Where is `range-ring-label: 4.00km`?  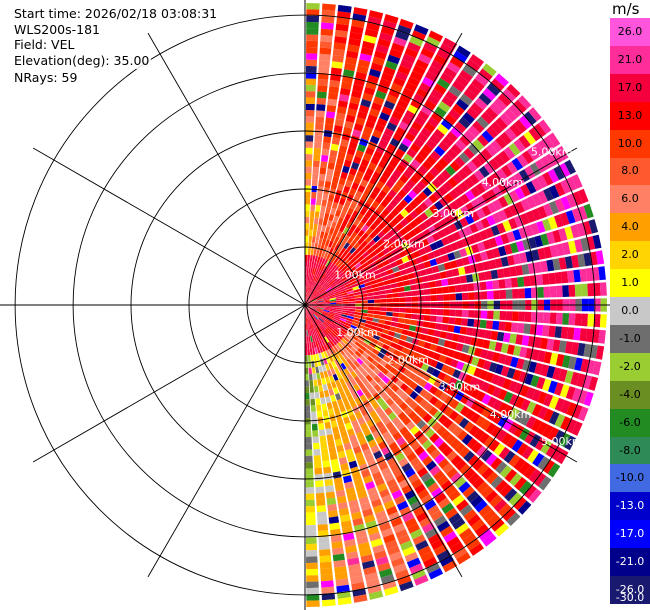
range-ring-label: 4.00km is located at coordinates (503, 182).